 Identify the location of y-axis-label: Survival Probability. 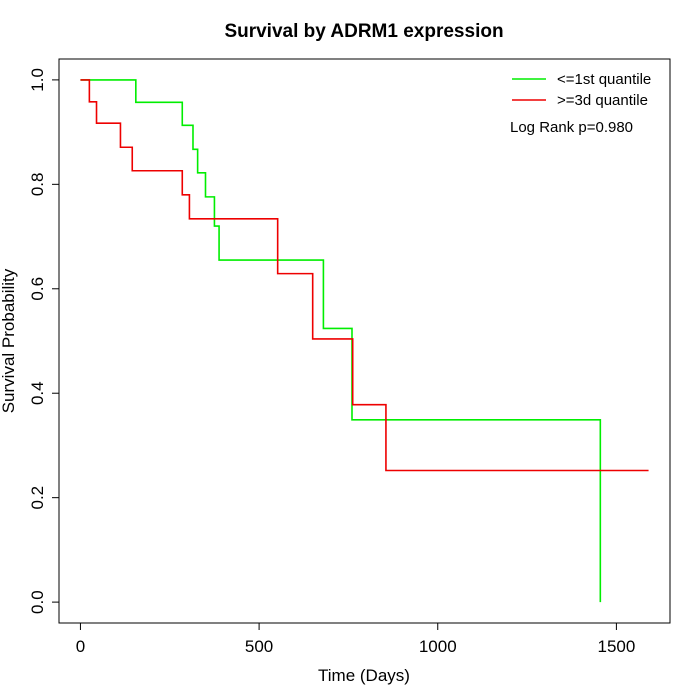
(9, 340).